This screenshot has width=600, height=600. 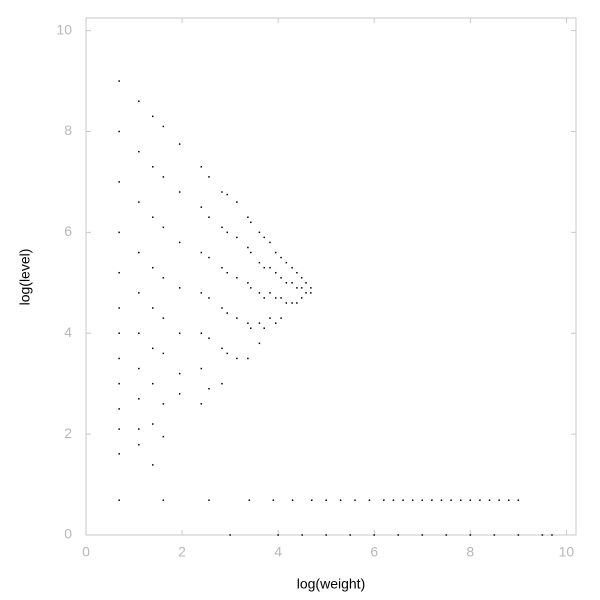 I want to click on x-tick-label: 10, so click(x=567, y=552).